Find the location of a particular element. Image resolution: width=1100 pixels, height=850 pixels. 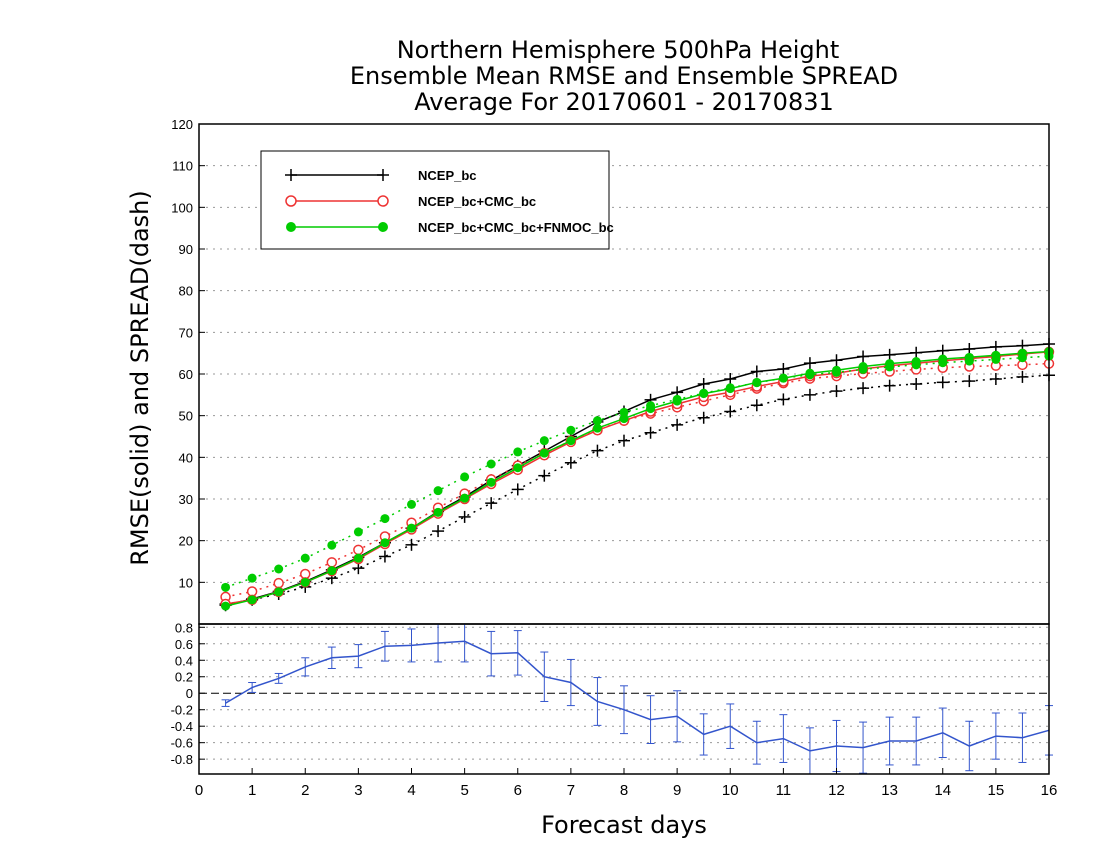

top-y-tick-label: 70 is located at coordinates (186, 332).